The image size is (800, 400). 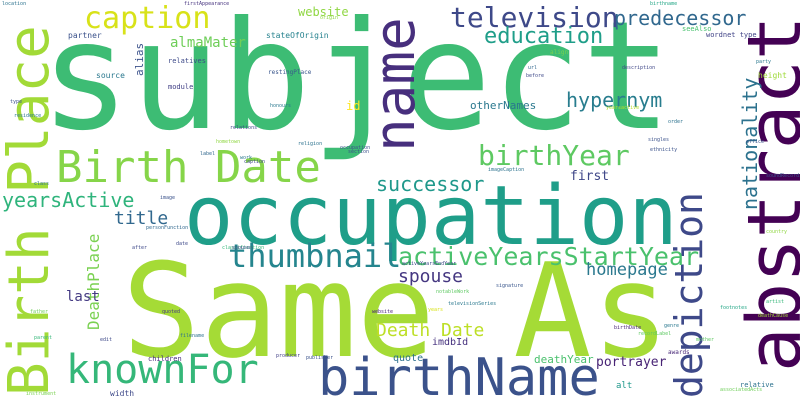 What do you see at coordinates (431, 276) in the screenshot?
I see `word-spouse: spouse` at bounding box center [431, 276].